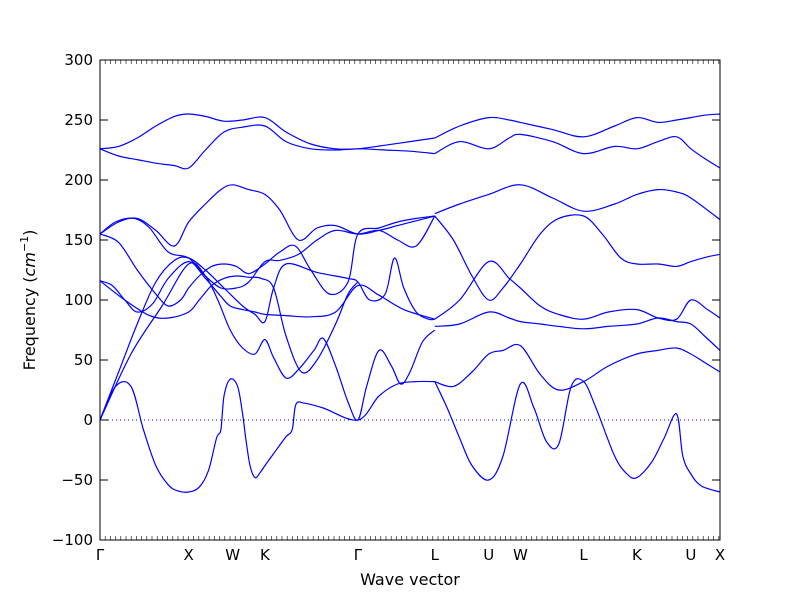 This screenshot has width=800, height=600. Describe the element at coordinates (690, 555) in the screenshot. I see `x-tick-label-10: U` at that location.